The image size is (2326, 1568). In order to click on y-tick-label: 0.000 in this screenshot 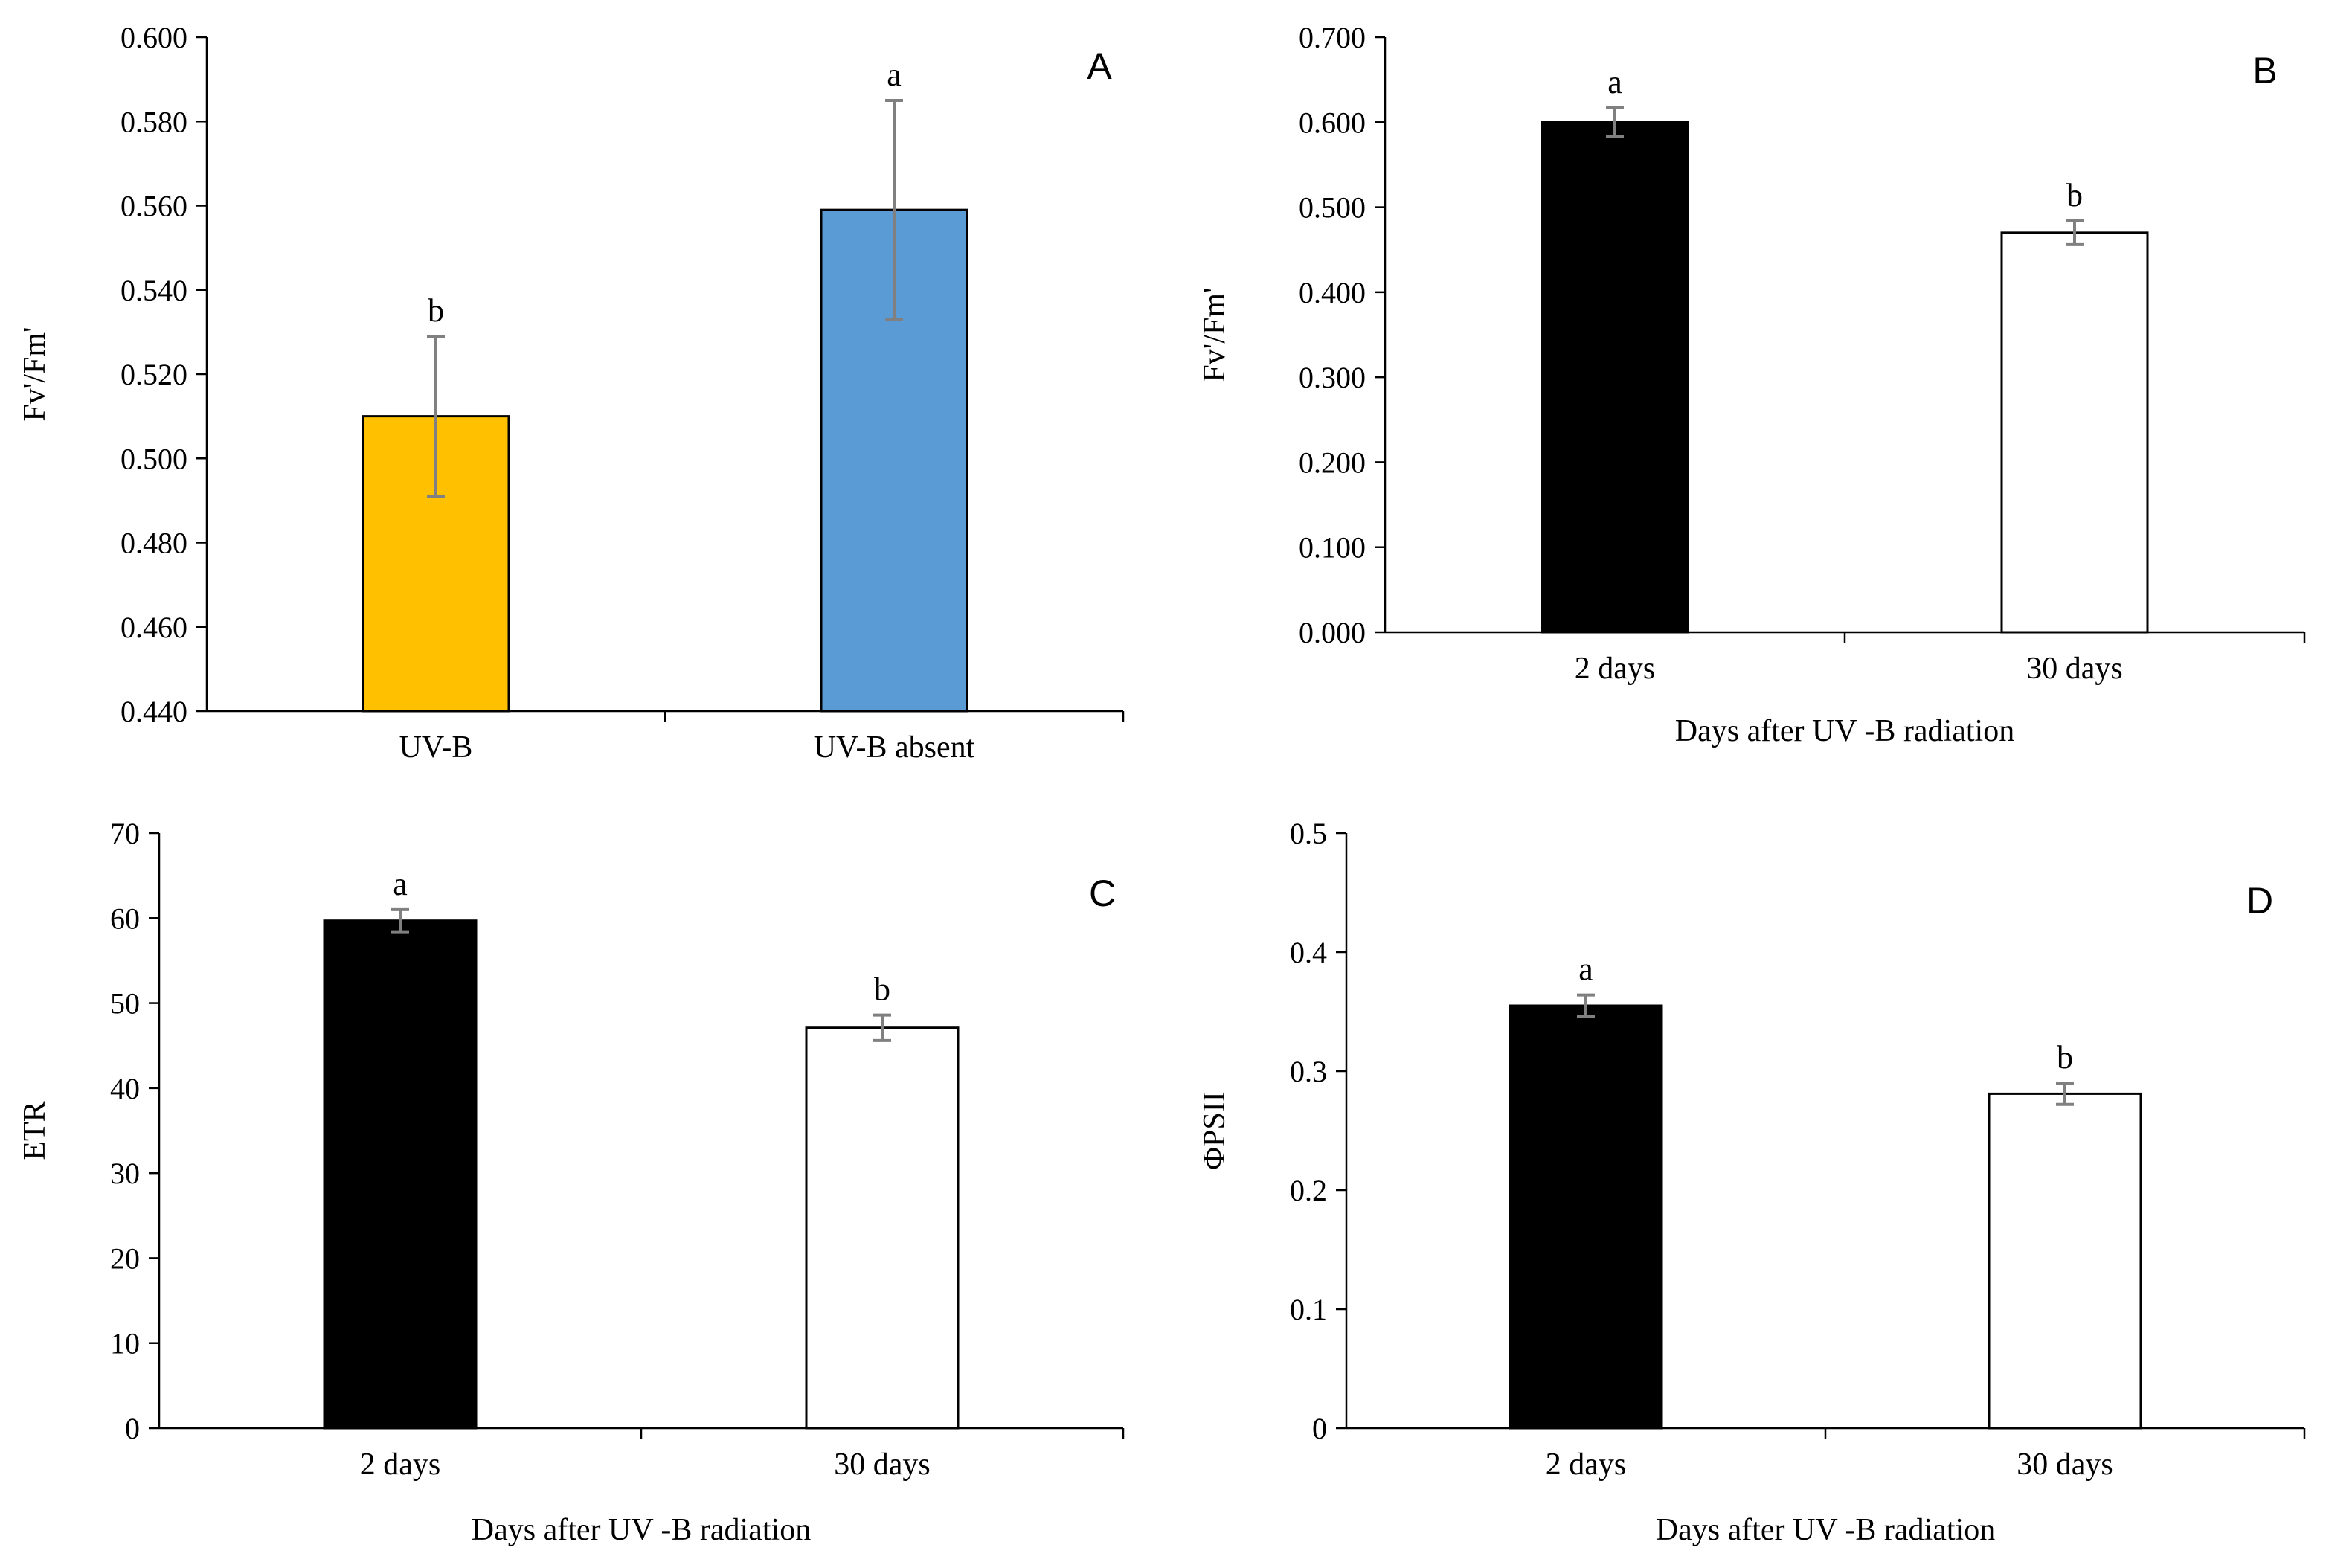, I will do `click(1332, 632)`.